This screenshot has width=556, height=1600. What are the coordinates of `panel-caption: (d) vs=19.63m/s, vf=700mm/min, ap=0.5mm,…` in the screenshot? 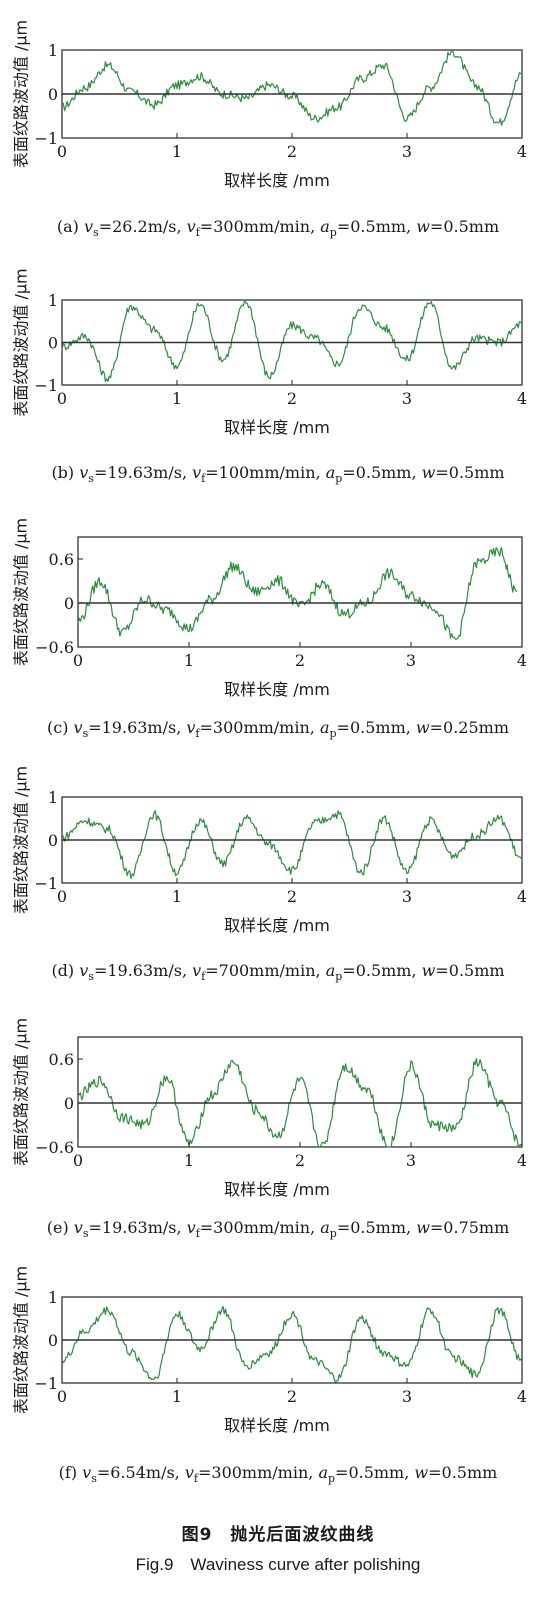 It's located at (277, 972).